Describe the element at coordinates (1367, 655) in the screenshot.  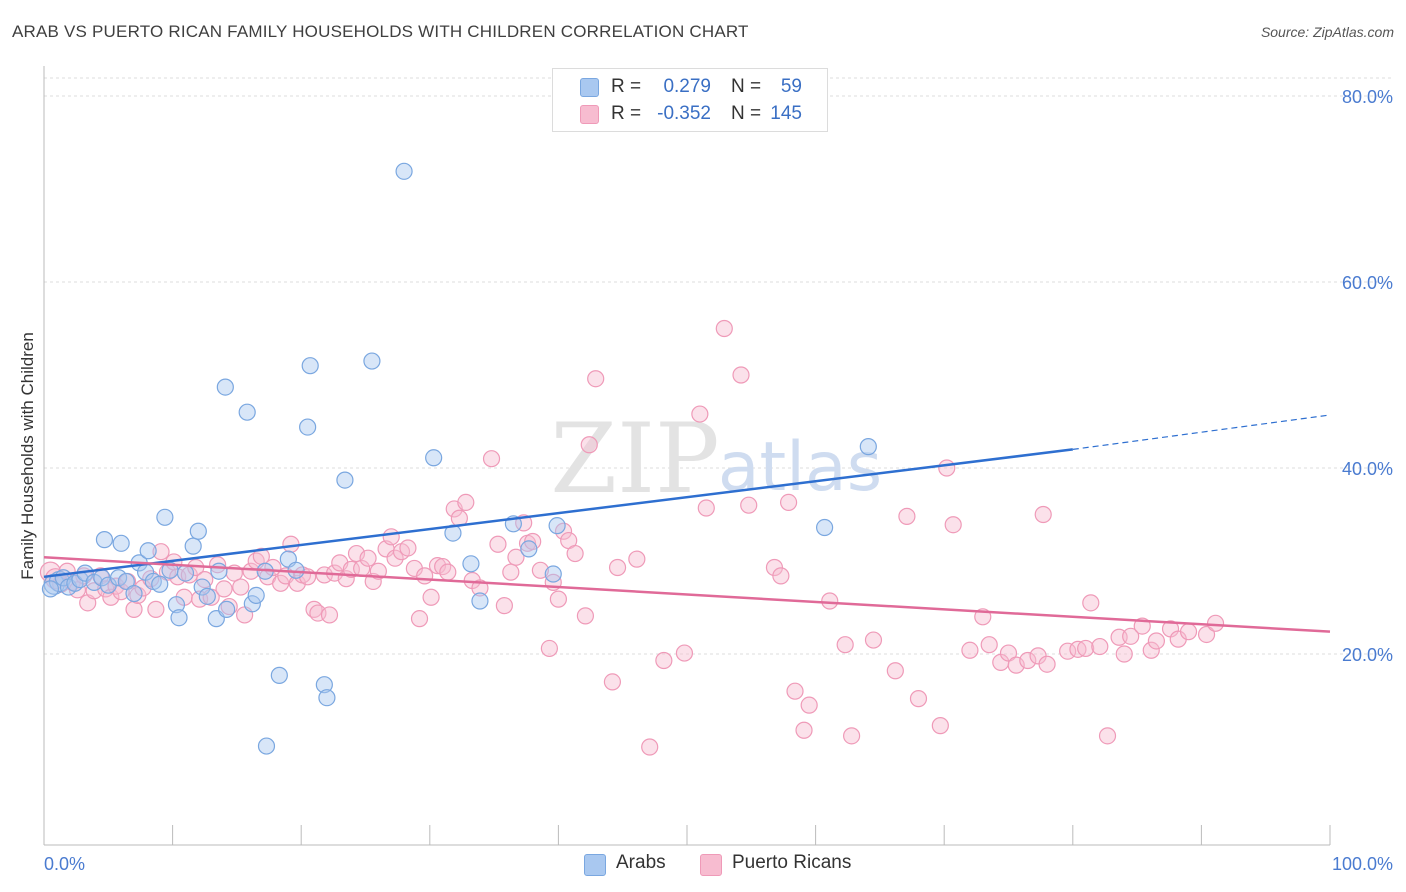
I see `y-tick-label: 20.0%` at that location.